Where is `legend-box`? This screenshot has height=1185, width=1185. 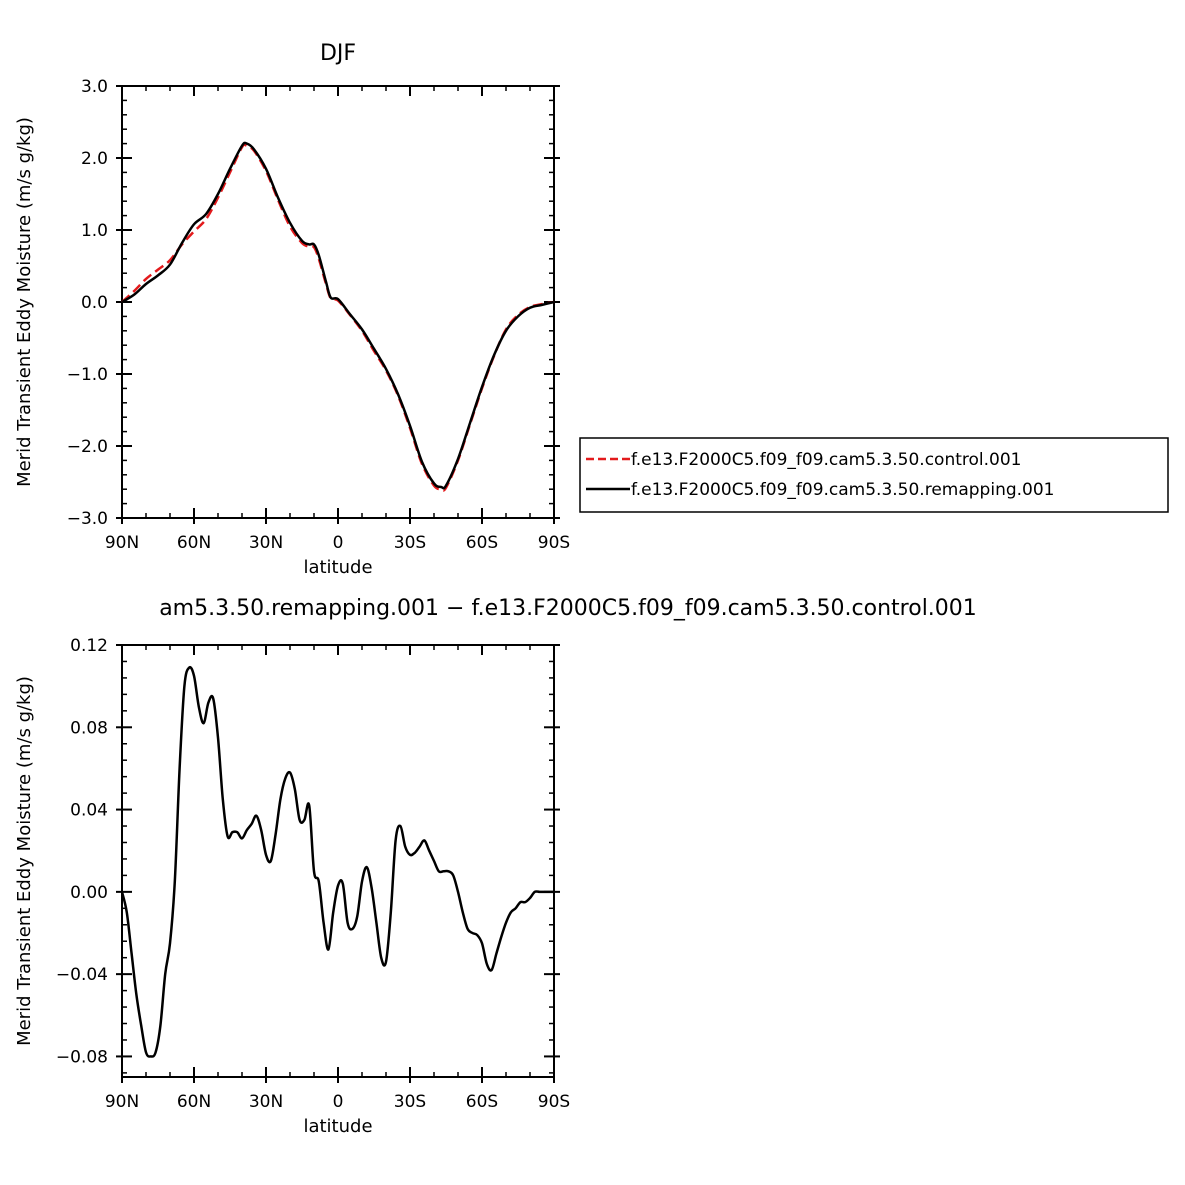
legend-box is located at coordinates (874, 475).